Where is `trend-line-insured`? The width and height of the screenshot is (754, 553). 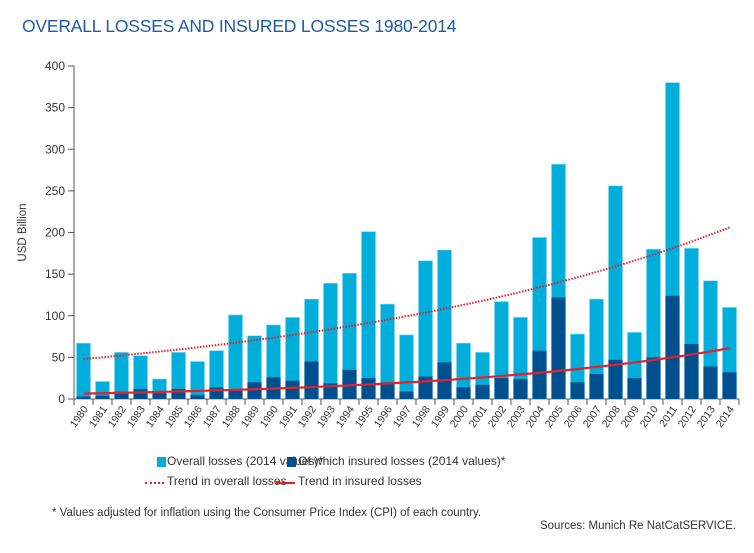
trend-line-insured is located at coordinates (406, 371).